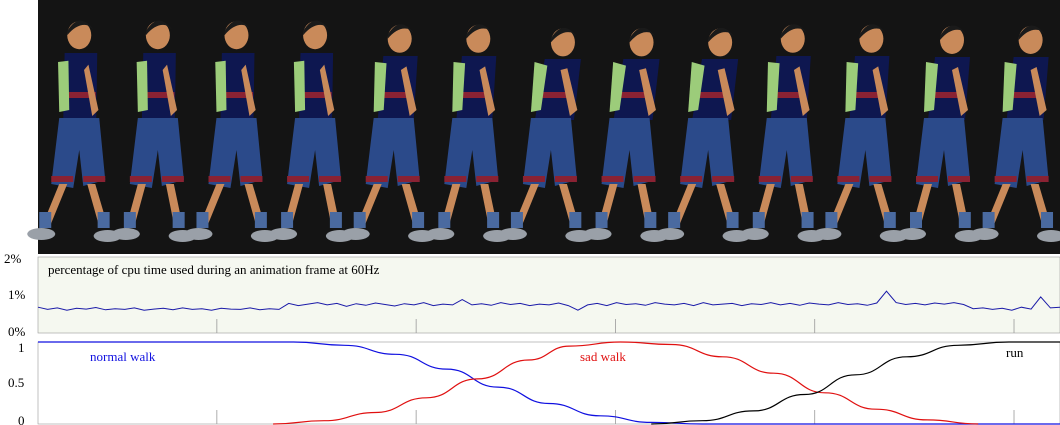 The image size is (1060, 425). What do you see at coordinates (123, 356) in the screenshot?
I see `normal-walk-label: normal walk` at bounding box center [123, 356].